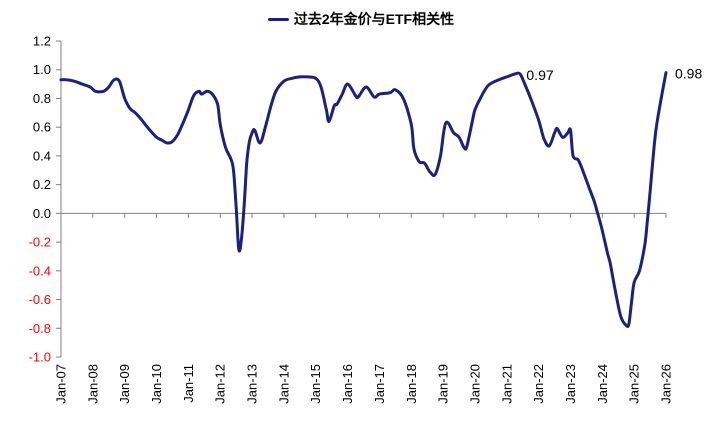 Image resolution: width=722 pixels, height=435 pixels. What do you see at coordinates (42, 98) in the screenshot?
I see `y-tick-label: 0.8` at bounding box center [42, 98].